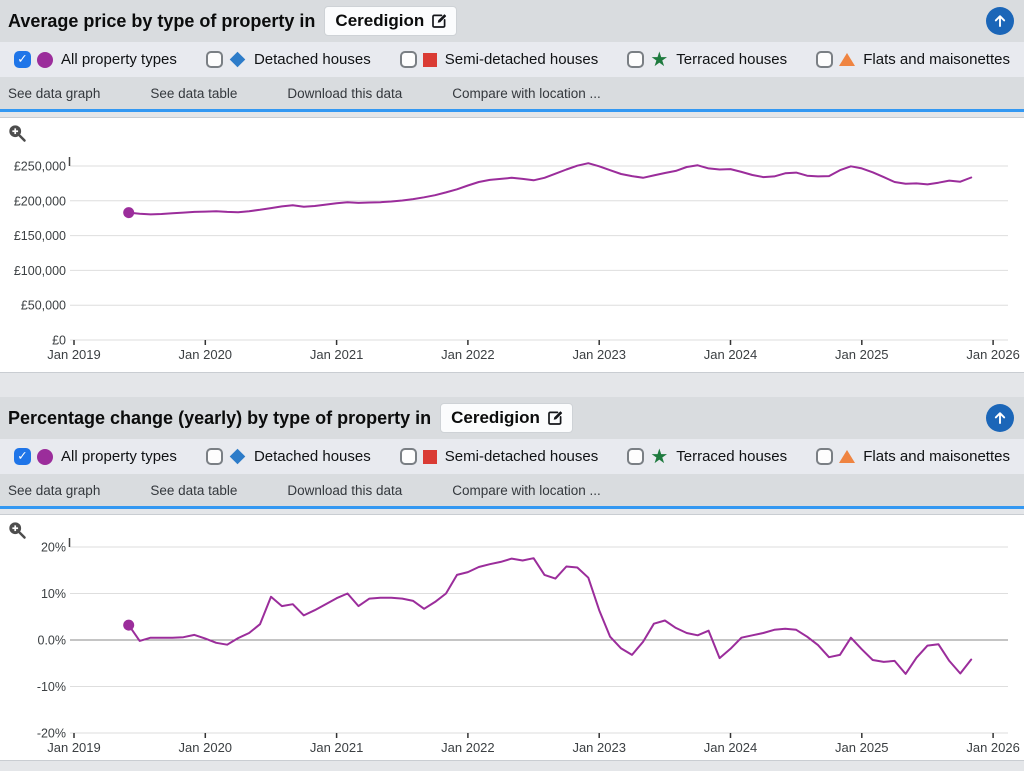 This screenshot has height=771, width=1024. I want to click on svg-text: 0.0%, so click(52, 641).